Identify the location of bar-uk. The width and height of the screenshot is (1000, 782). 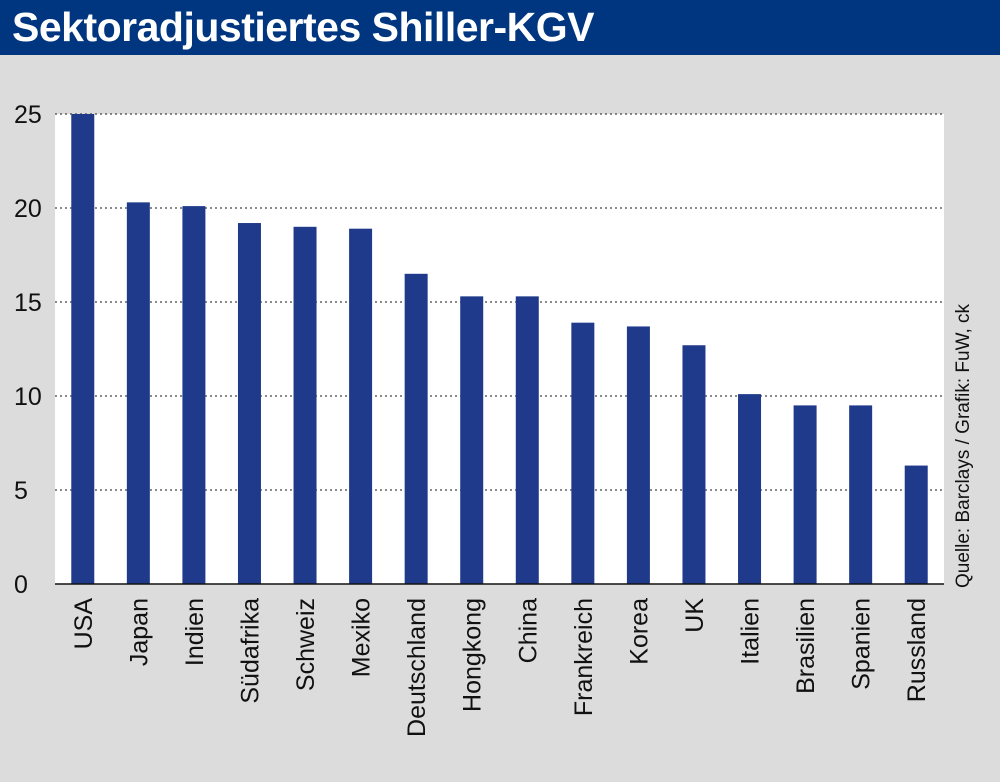
(694, 464).